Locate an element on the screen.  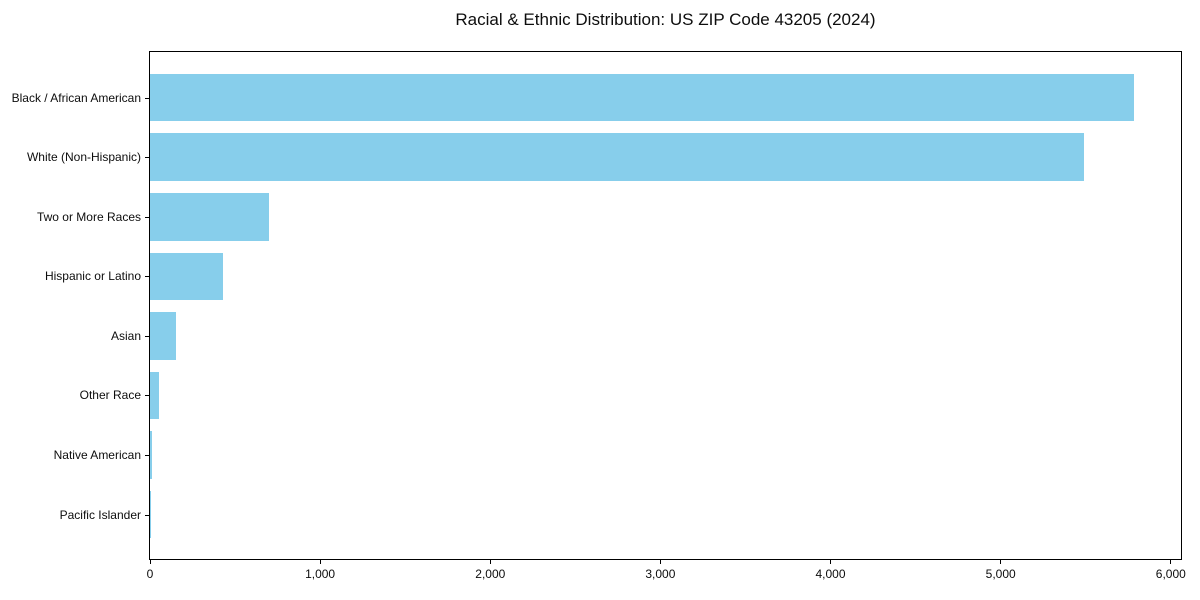
x-tick-label-0: 0 is located at coordinates (150, 574).